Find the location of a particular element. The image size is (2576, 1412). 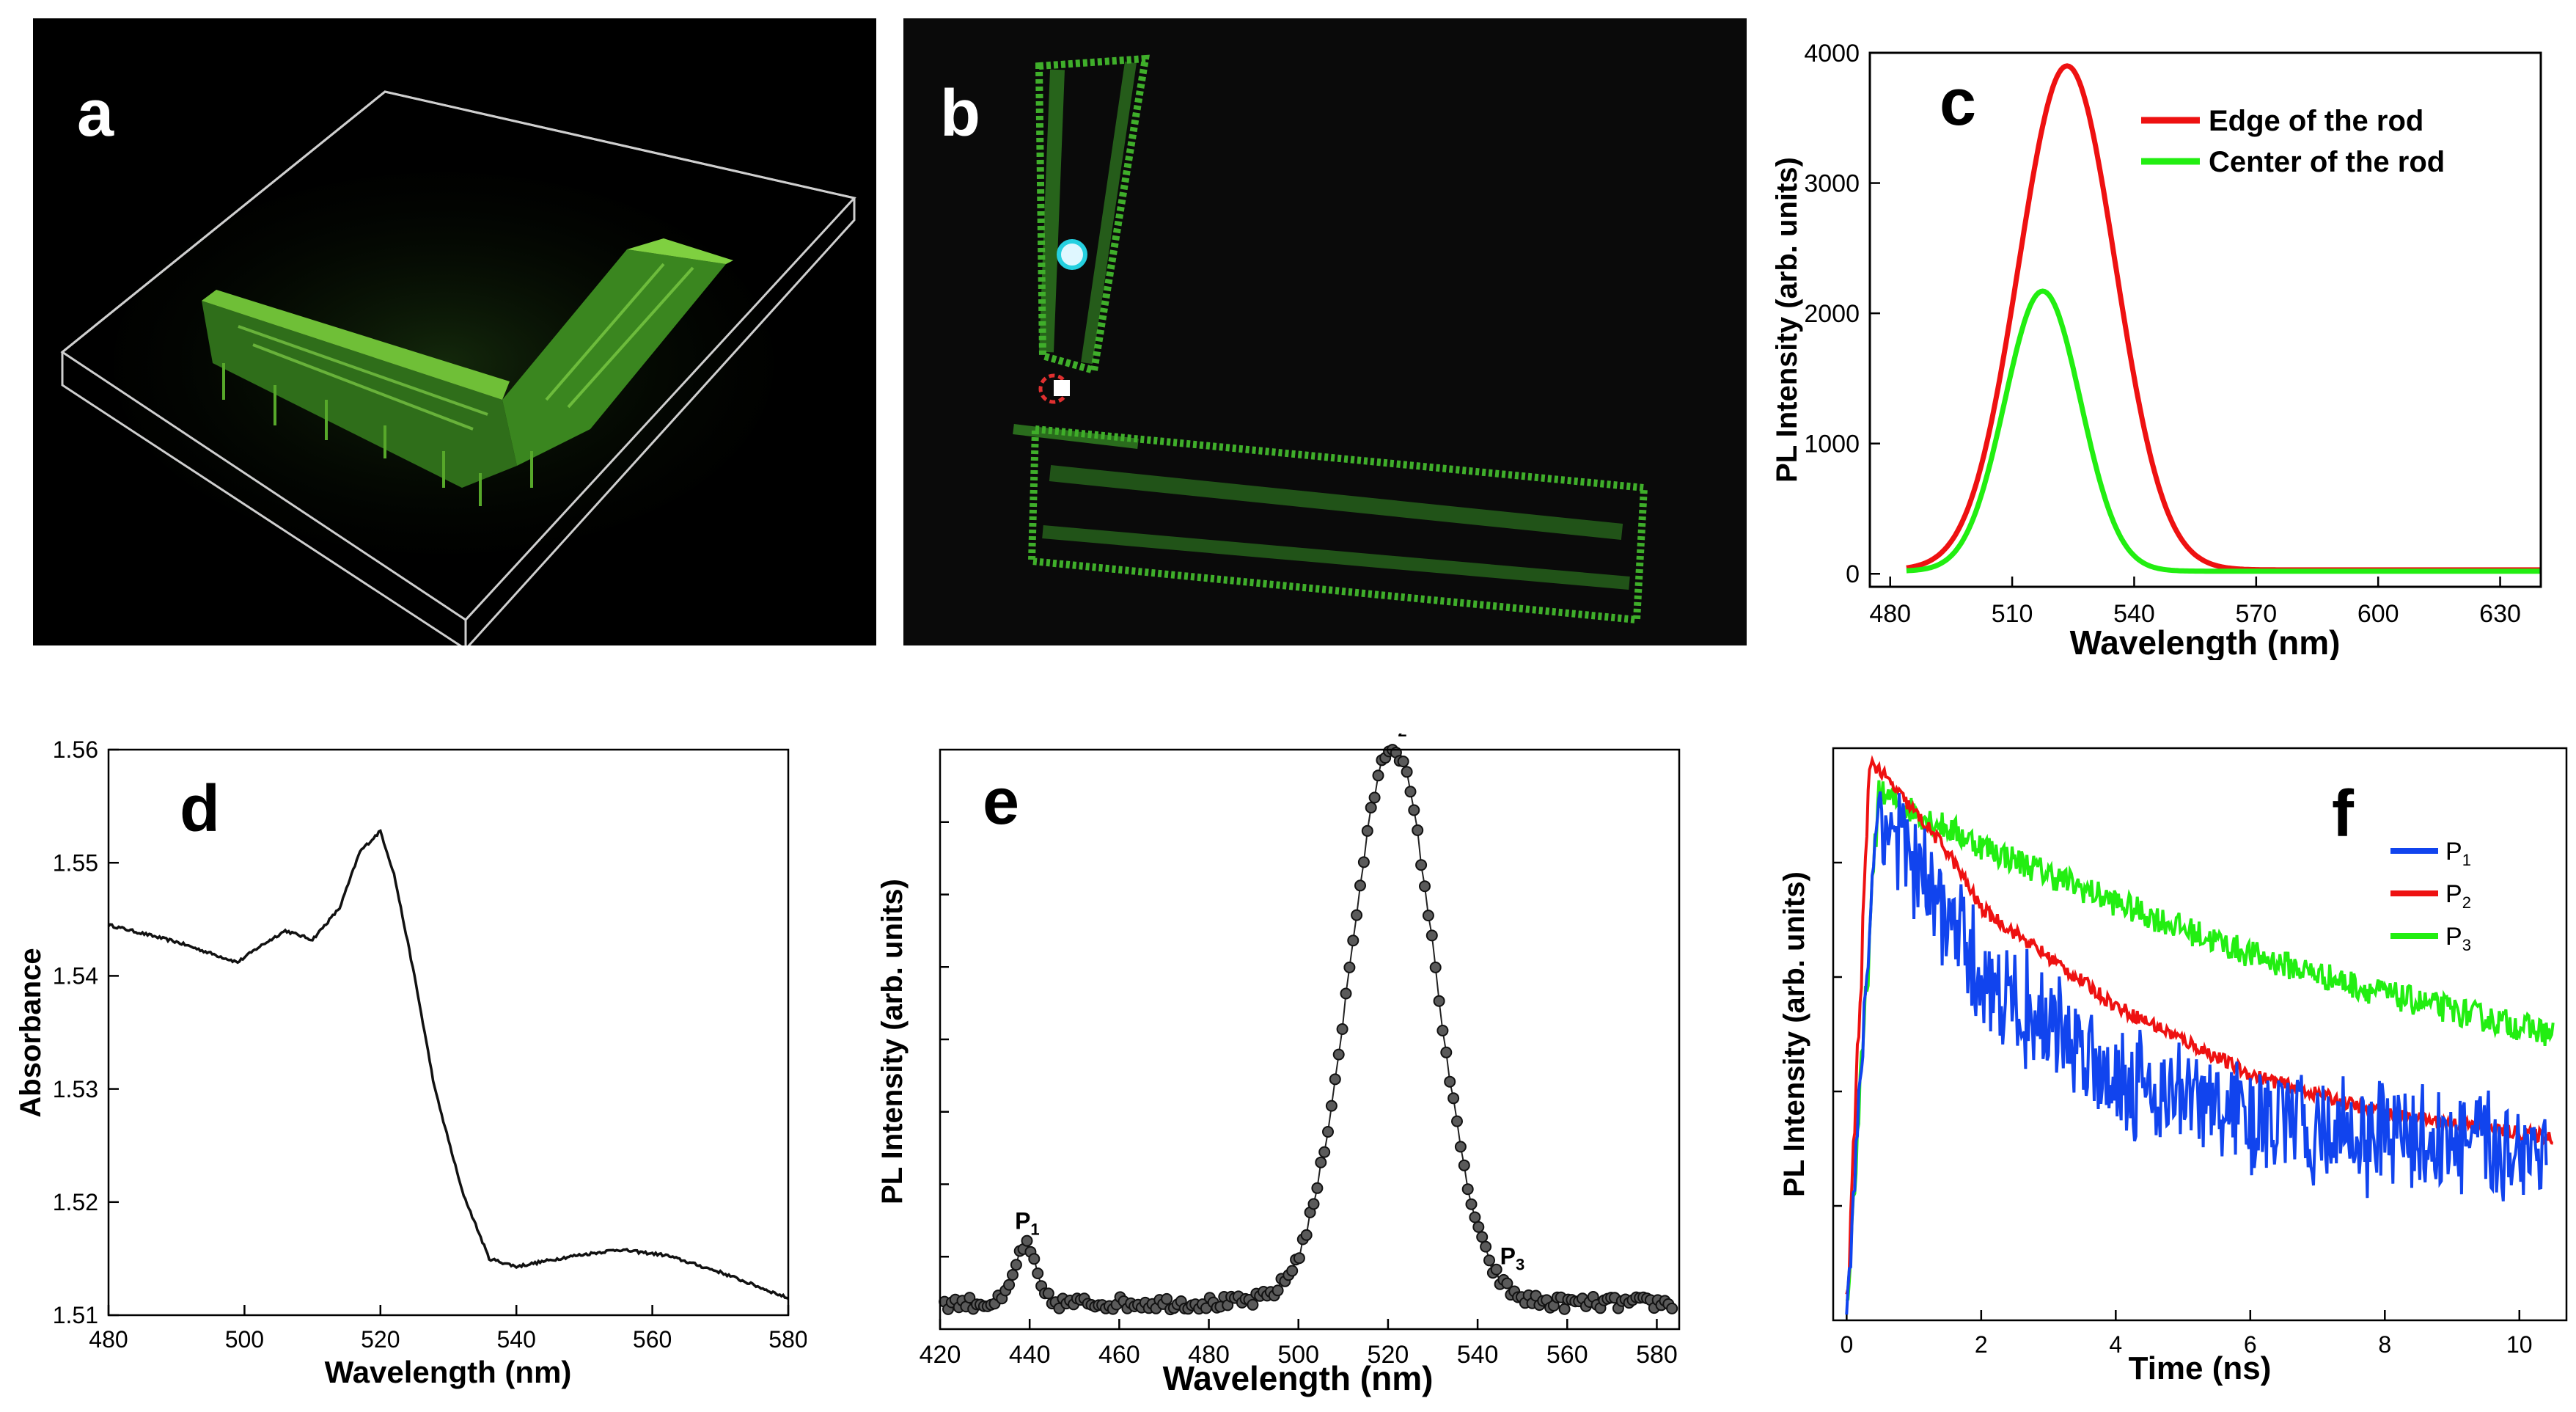

series-line-edge is located at coordinates (2223, 318).